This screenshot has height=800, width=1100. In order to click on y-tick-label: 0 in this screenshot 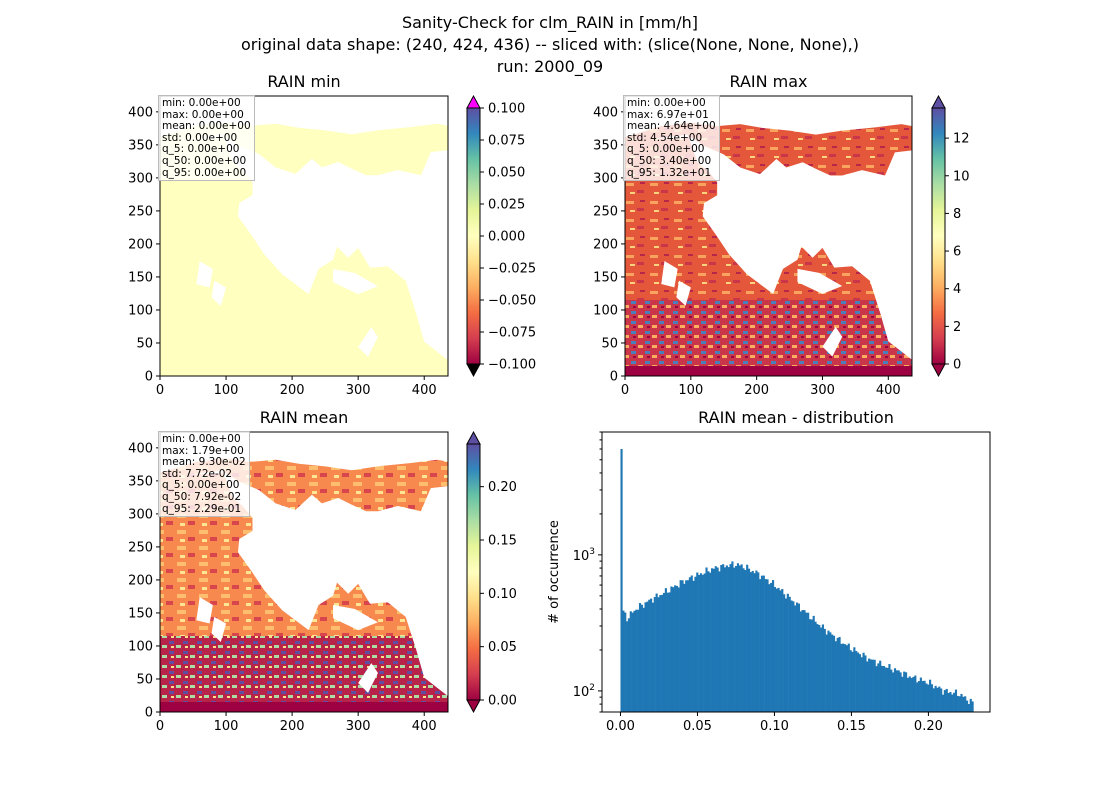, I will do `click(149, 377)`.